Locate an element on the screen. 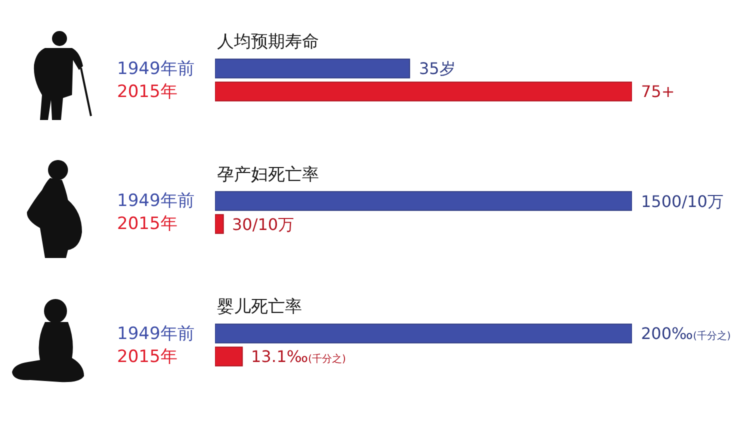 This screenshot has width=750, height=422. data-label: 75+ is located at coordinates (658, 91).